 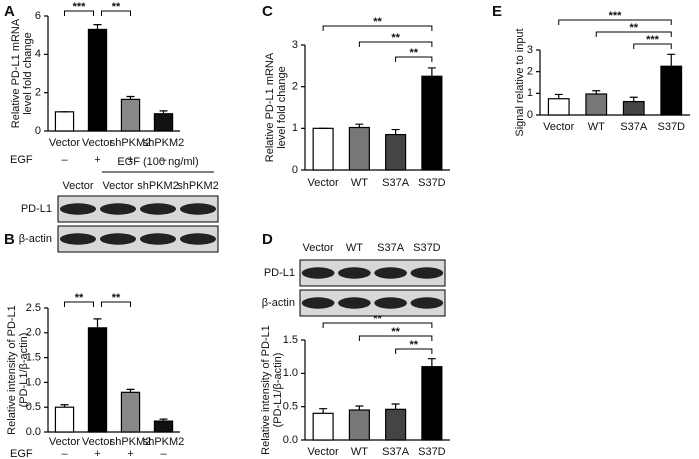 What do you see at coordinates (118, 186) in the screenshot?
I see `lane-label: Vector` at bounding box center [118, 186].